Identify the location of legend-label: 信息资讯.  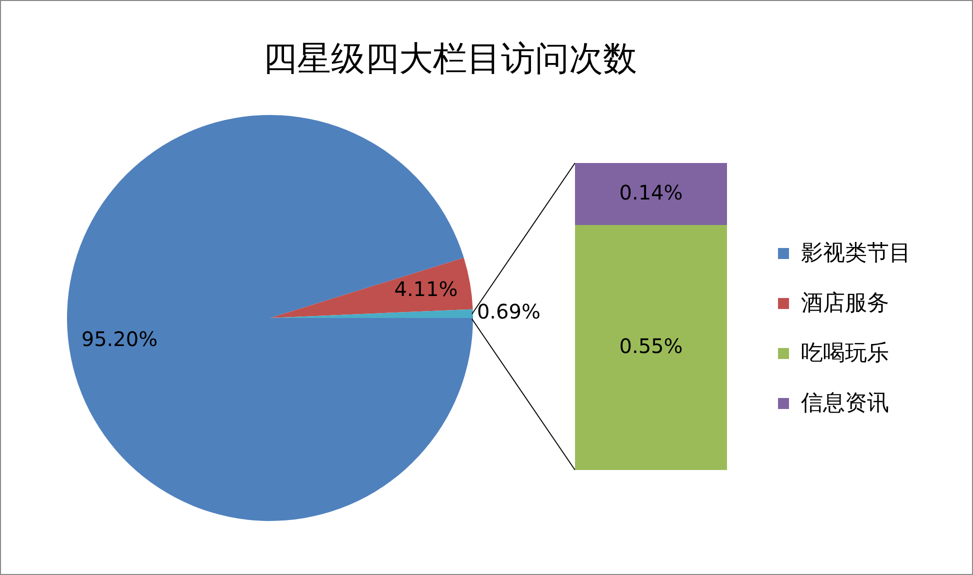
(845, 404).